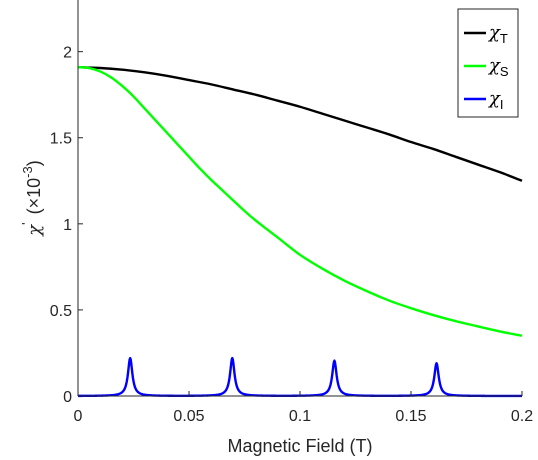 Image resolution: width=538 pixels, height=460 pixels. What do you see at coordinates (410, 416) in the screenshot?
I see `x-tick-label: 0.15` at bounding box center [410, 416].